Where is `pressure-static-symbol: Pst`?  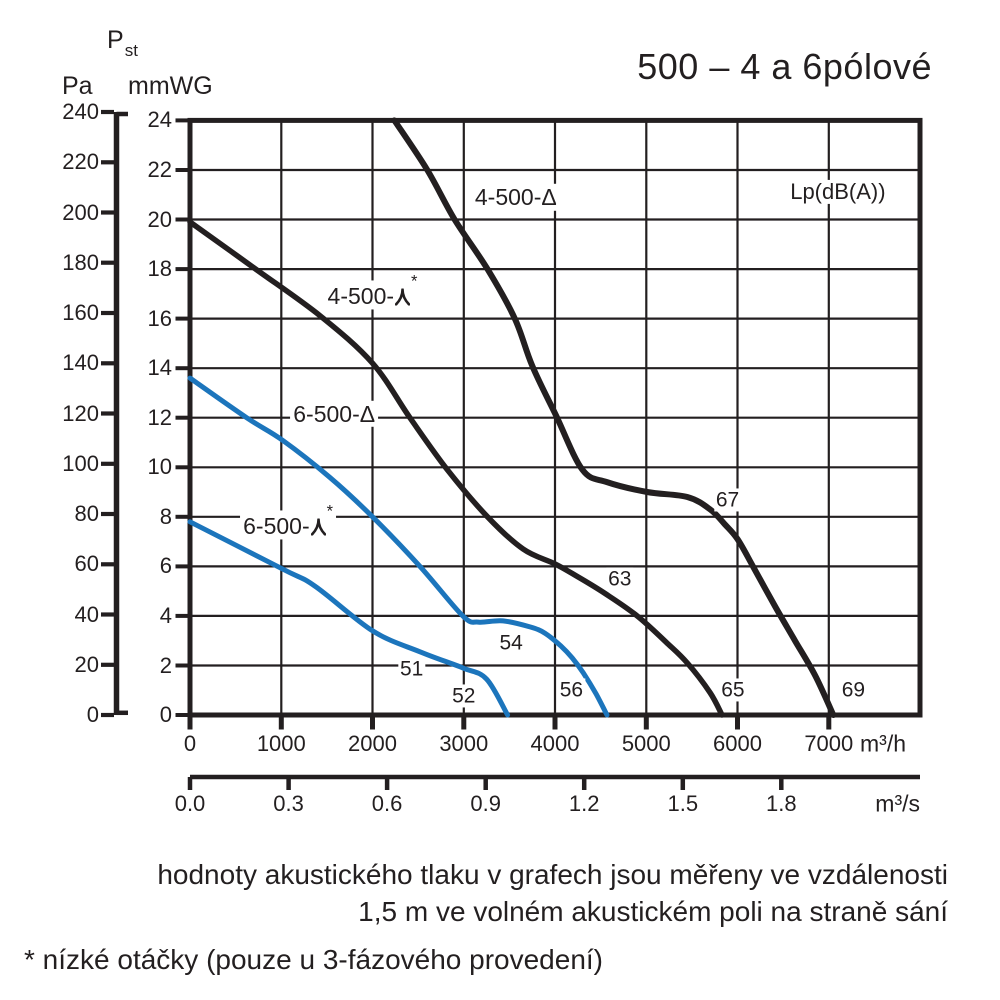 pressure-static-symbol: Pst is located at coordinates (122, 43).